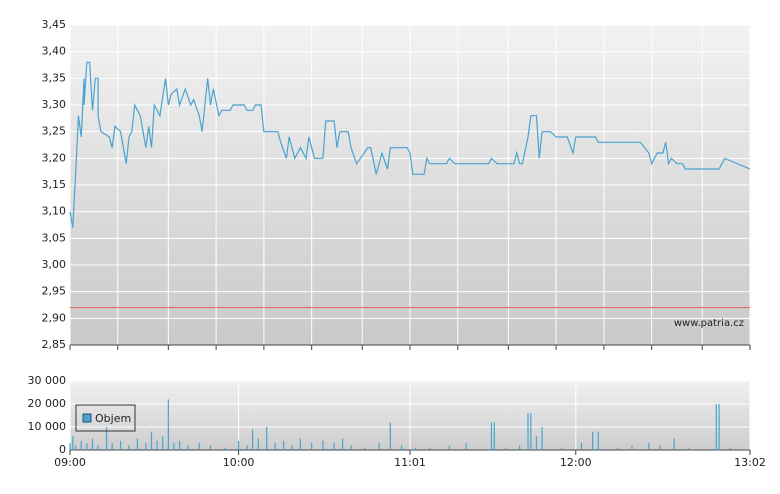  Describe the element at coordinates (54, 131) in the screenshot. I see `y-tick-label: 3,25` at that location.